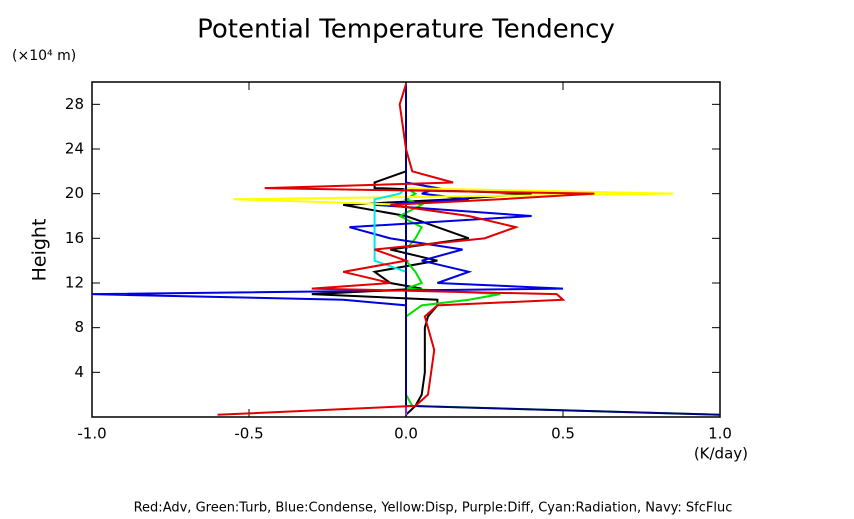  Describe the element at coordinates (248, 434) in the screenshot. I see `x-tick-label: -0.5` at that location.